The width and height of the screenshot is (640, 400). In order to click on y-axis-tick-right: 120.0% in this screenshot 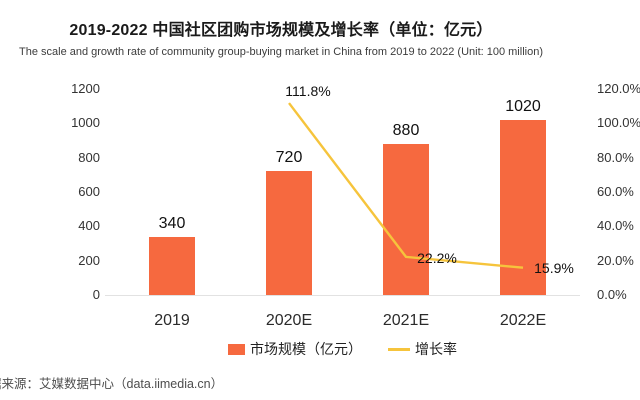, I will do `click(618, 88)`.